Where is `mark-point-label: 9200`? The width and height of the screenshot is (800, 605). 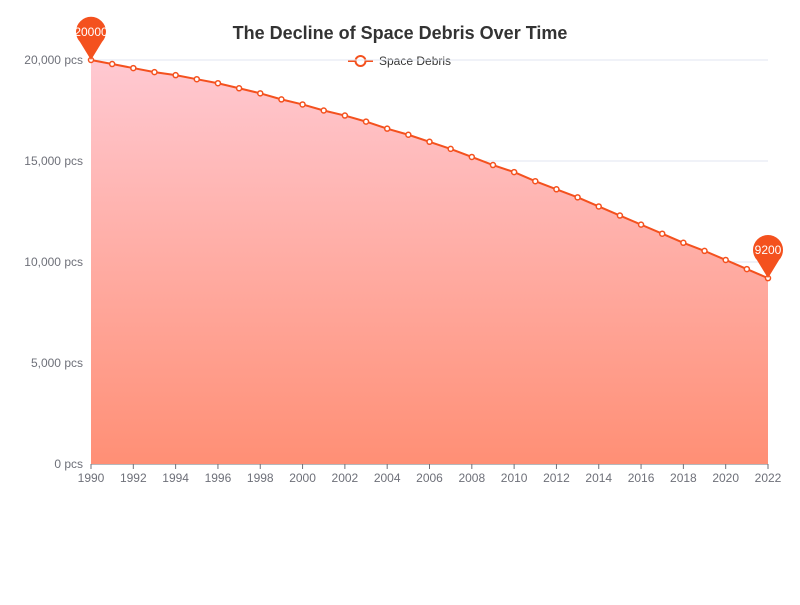 mark-point-label: 9200 is located at coordinates (768, 250).